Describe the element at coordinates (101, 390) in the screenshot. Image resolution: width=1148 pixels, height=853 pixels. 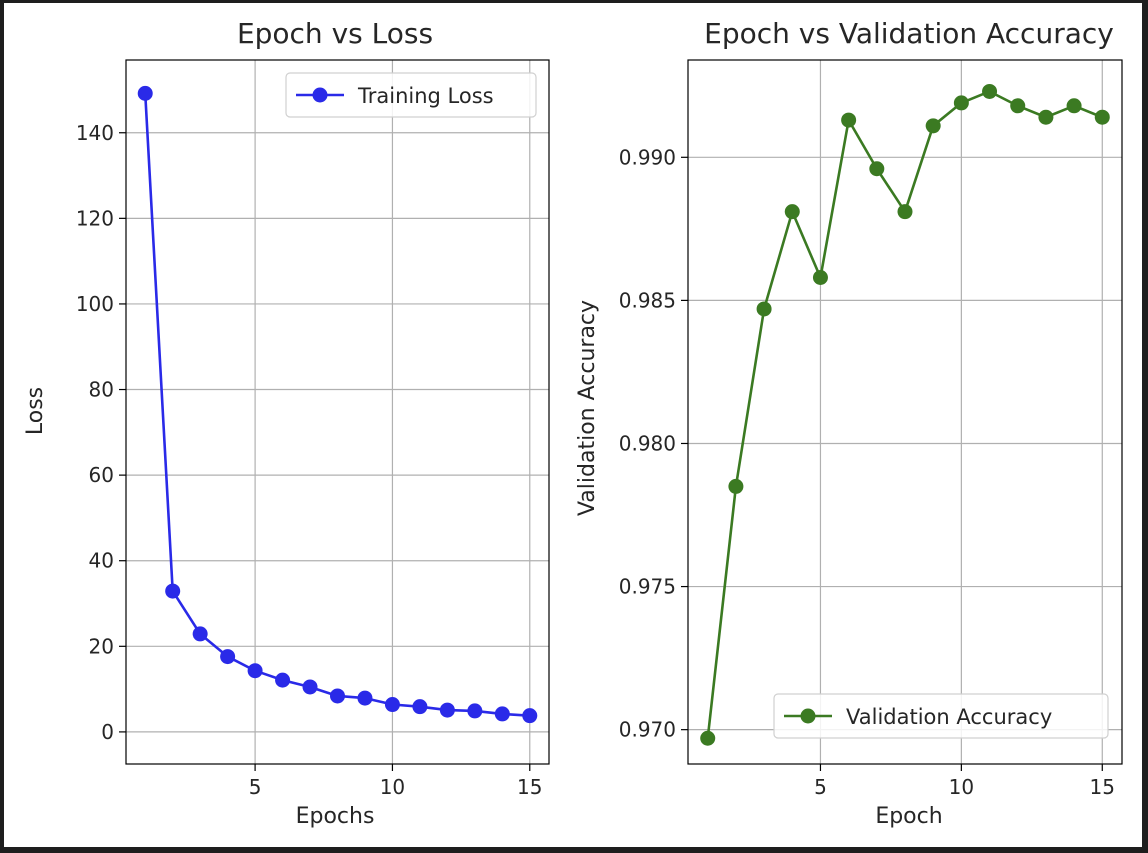
I see `y-tick-label: 80` at that location.